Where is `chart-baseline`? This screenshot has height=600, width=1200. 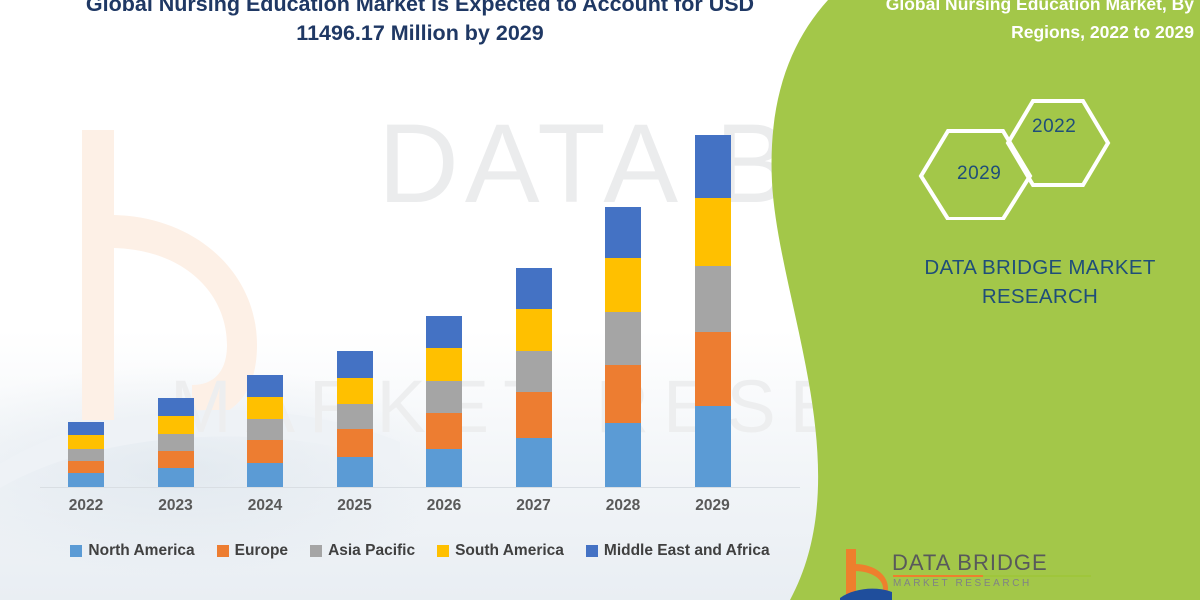 chart-baseline is located at coordinates (420, 487).